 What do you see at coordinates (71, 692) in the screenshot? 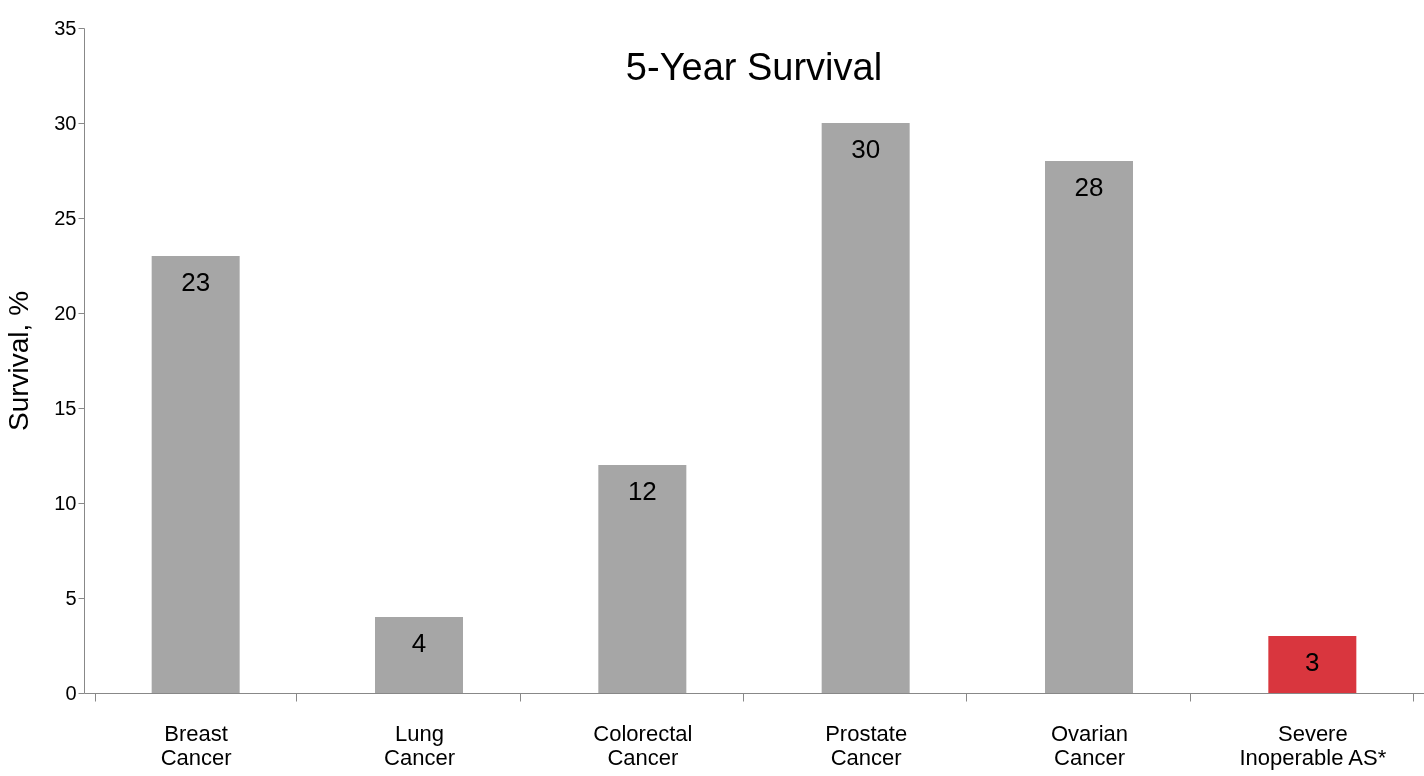
I see `y-tick-label: 0` at bounding box center [71, 692].